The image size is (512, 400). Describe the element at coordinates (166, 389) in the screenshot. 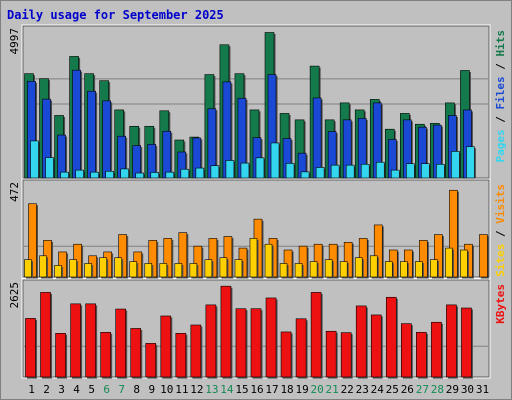

I see `x-tick-label-10: 10` at that location.